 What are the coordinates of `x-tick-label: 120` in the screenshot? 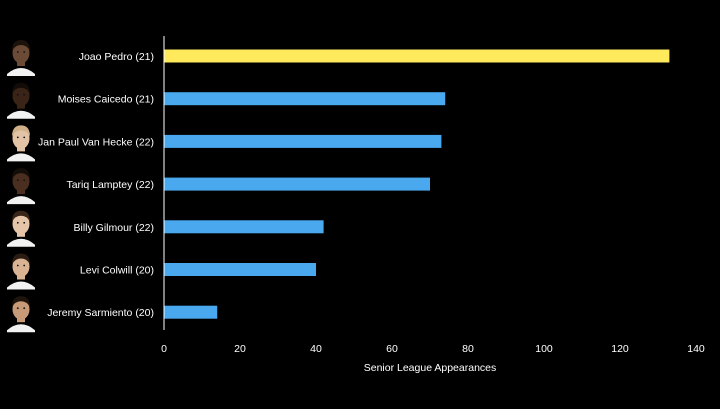 It's located at (620, 349).